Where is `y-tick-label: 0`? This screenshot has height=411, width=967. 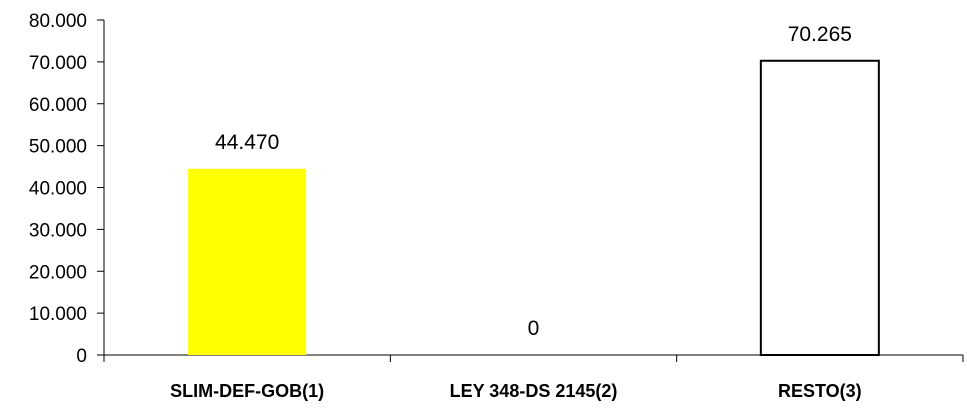
y-tick-label: 0 is located at coordinates (81, 356).